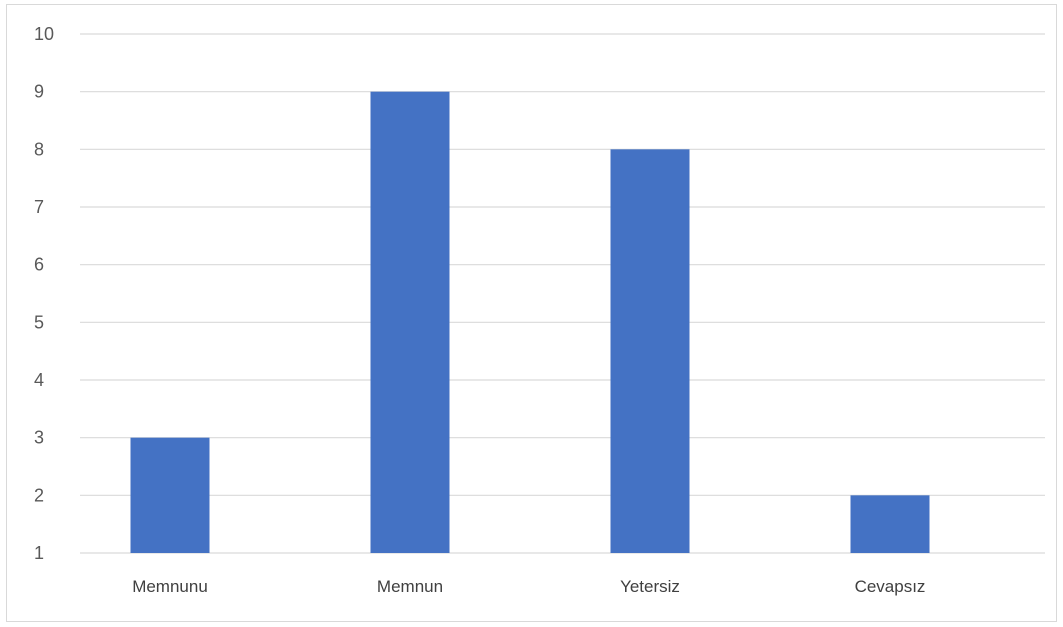 The image size is (1063, 627). Describe the element at coordinates (39, 438) in the screenshot. I see `y-tick-label: 3` at that location.